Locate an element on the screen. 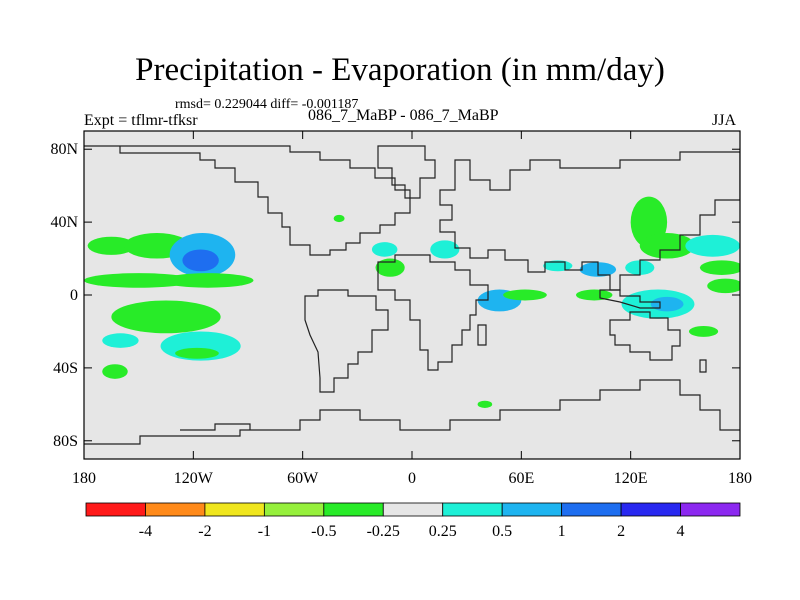 This screenshot has width=800, height=600. colorbar-label: -0.5 is located at coordinates (323, 531).